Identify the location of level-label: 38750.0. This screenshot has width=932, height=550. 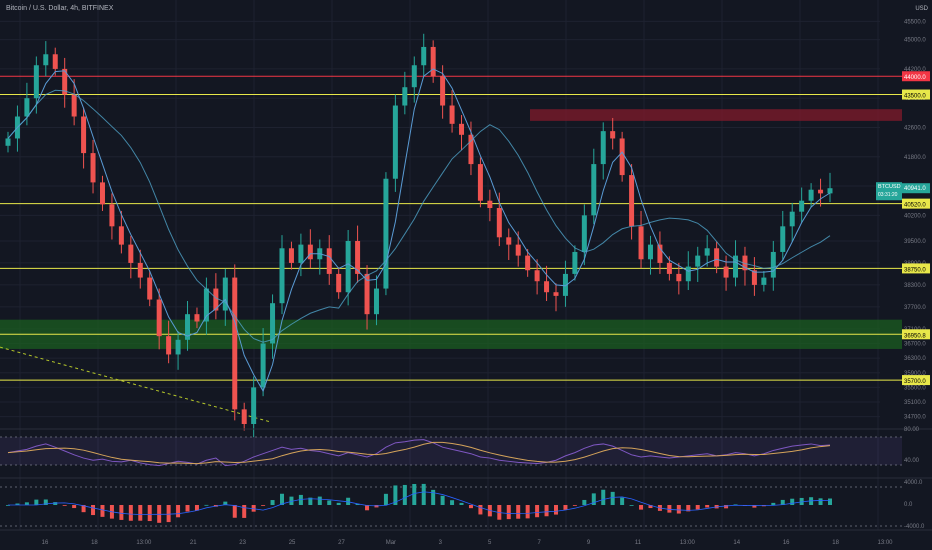
(915, 270).